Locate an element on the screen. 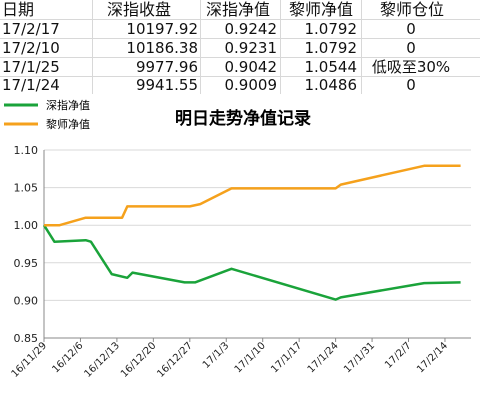  table-row: 17/1/24 9941.55 0.9009 1.0486 0 is located at coordinates (240, 85).